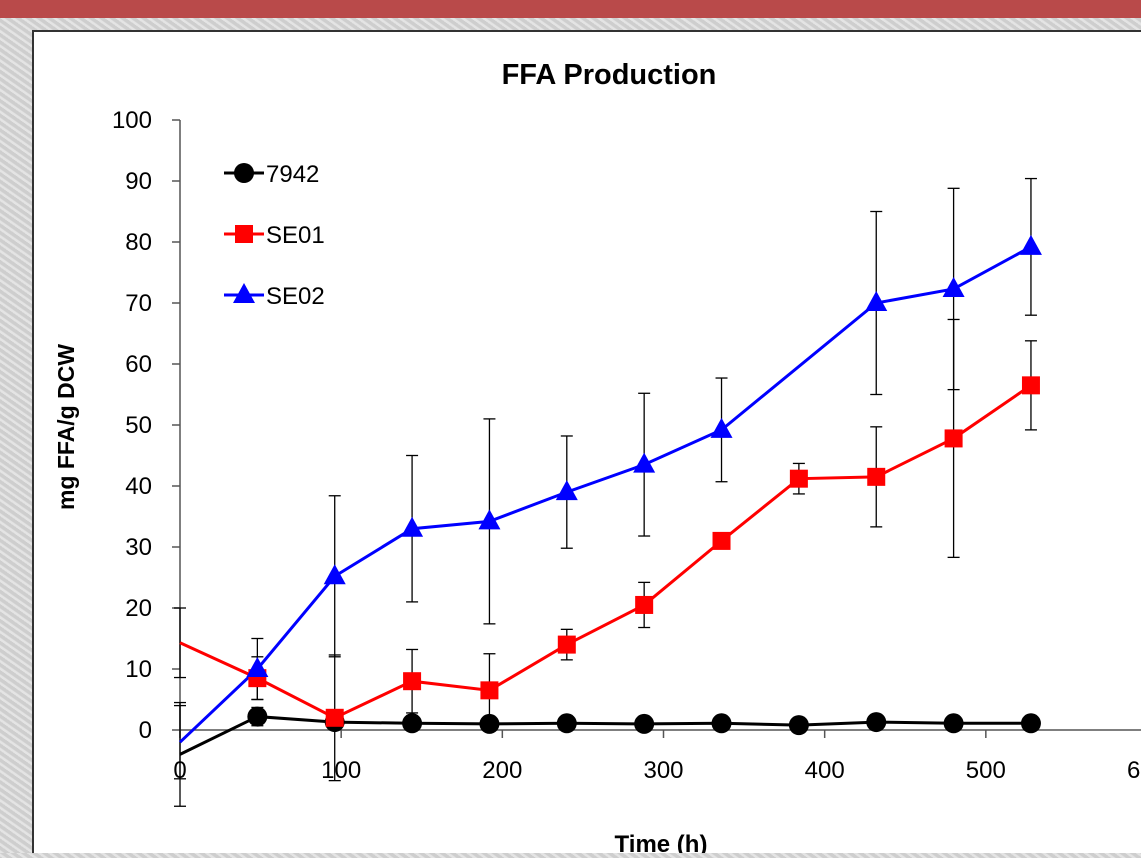 This screenshot has width=1141, height=858. Describe the element at coordinates (138, 608) in the screenshot. I see `y-tick-label: 20` at that location.